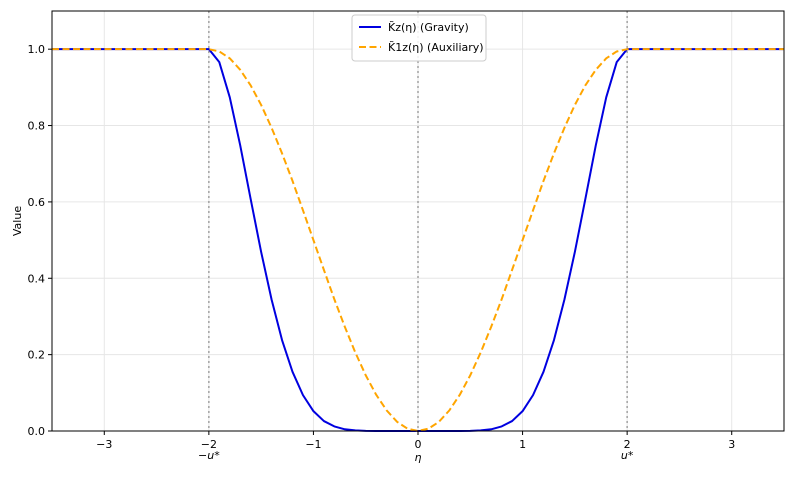  I want to click on x-axis-ticks: −3 −2 −1 0 1 2 3, so click(415, 441).